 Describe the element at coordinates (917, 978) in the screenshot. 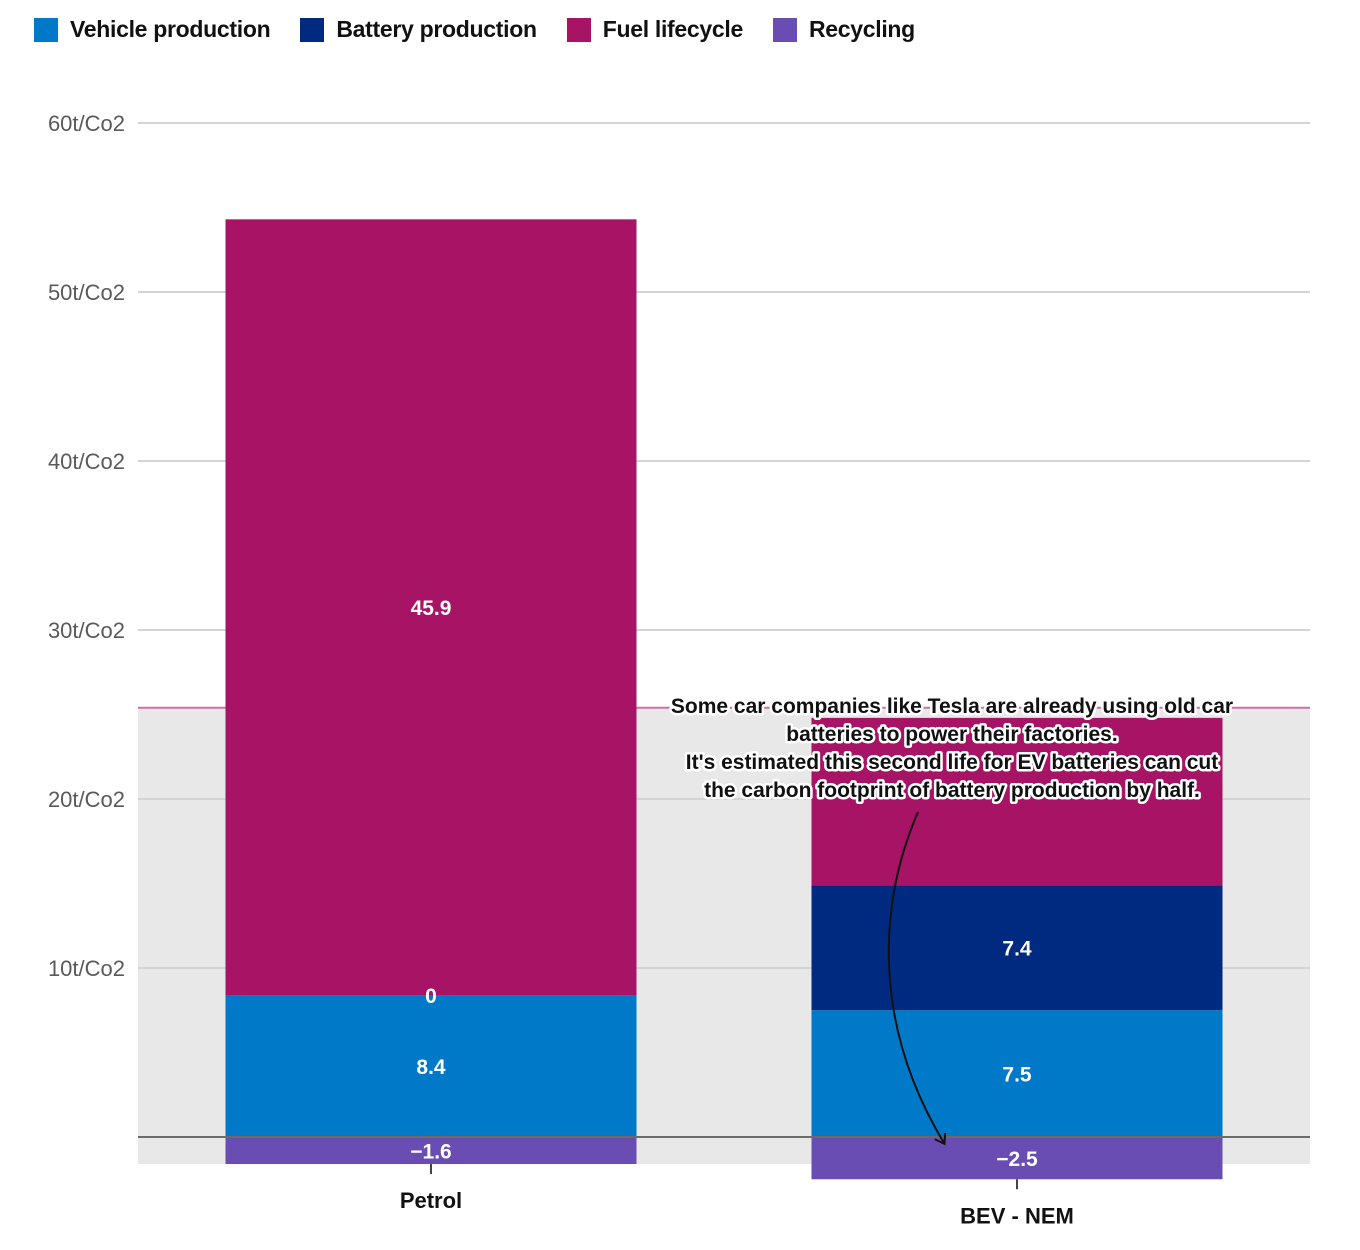

I see `annotation-arrow` at that location.